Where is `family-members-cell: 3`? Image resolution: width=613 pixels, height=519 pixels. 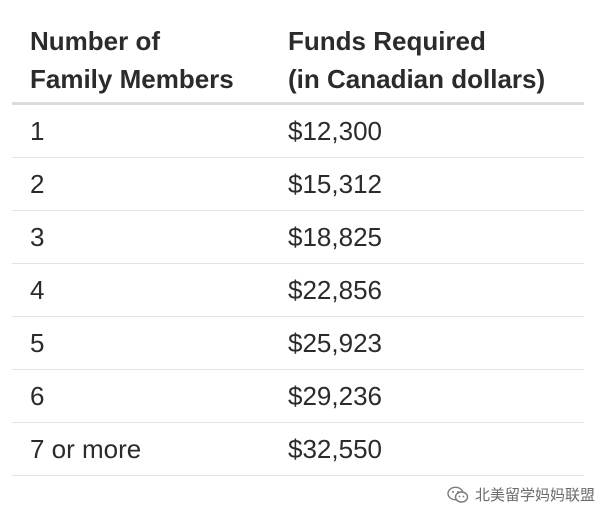
family-members-cell: 3 is located at coordinates (141, 237).